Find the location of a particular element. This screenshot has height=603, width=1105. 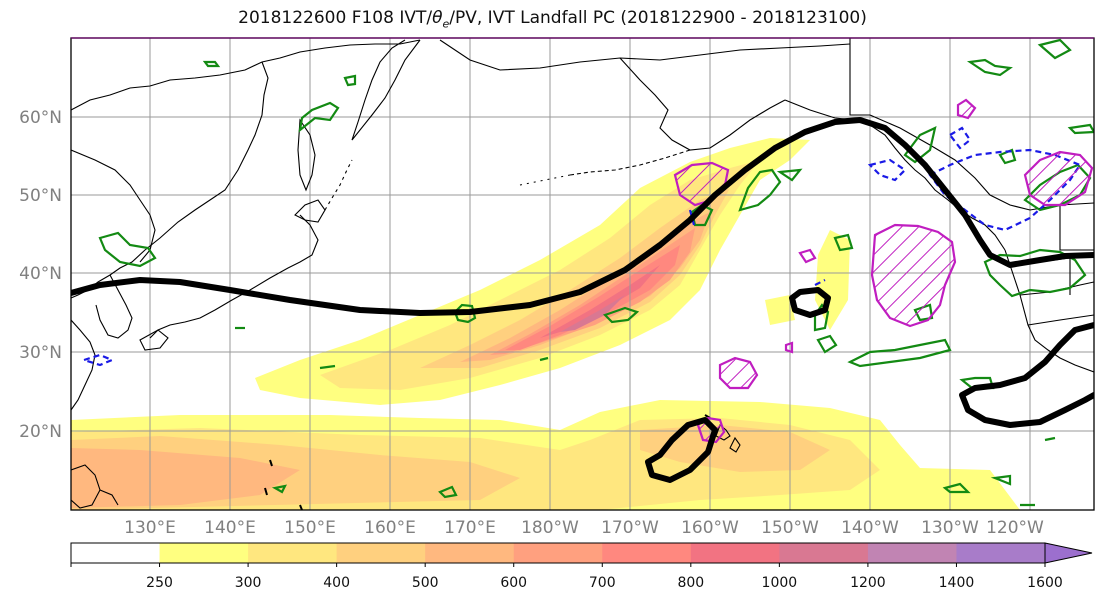

lon-label-160e: 160°E is located at coordinates (390, 528).